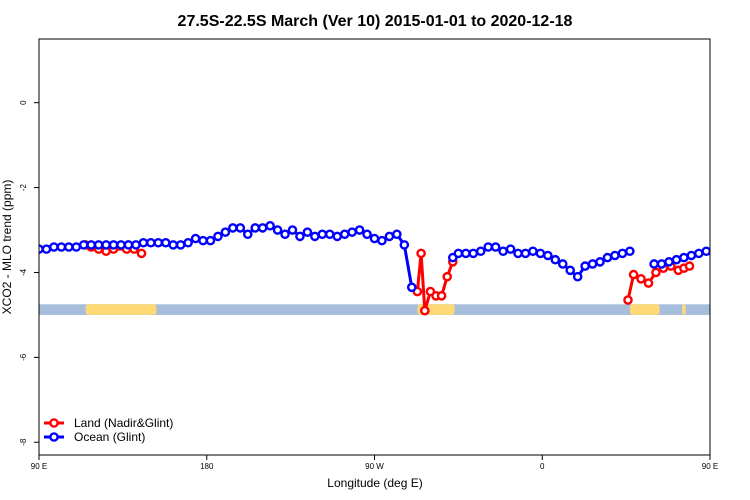 This screenshot has height=500, width=750. I want to click on series-line, so click(435, 282).